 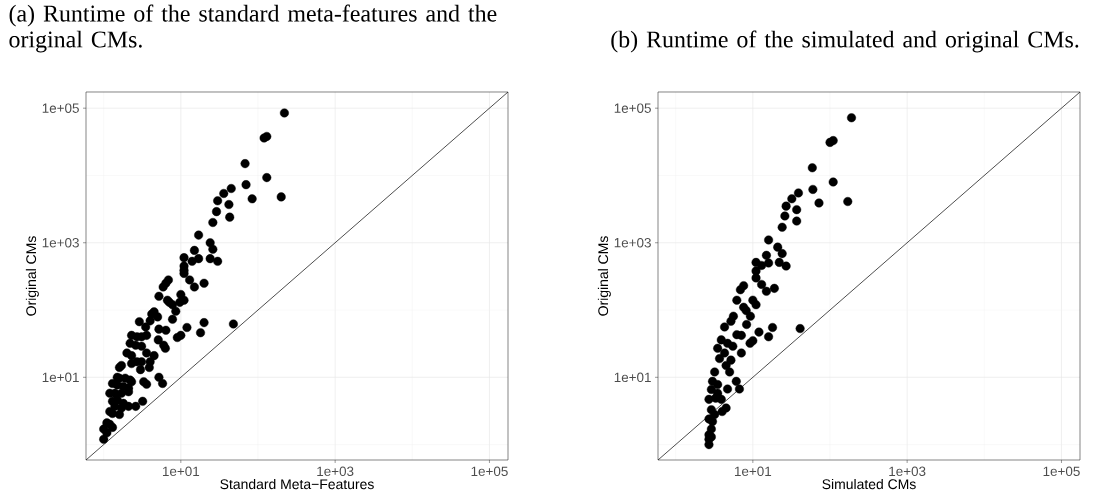 What do you see at coordinates (845, 41) in the screenshot?
I see `chart-title: (b) Runtime of the simulated and original CMs.` at bounding box center [845, 41].